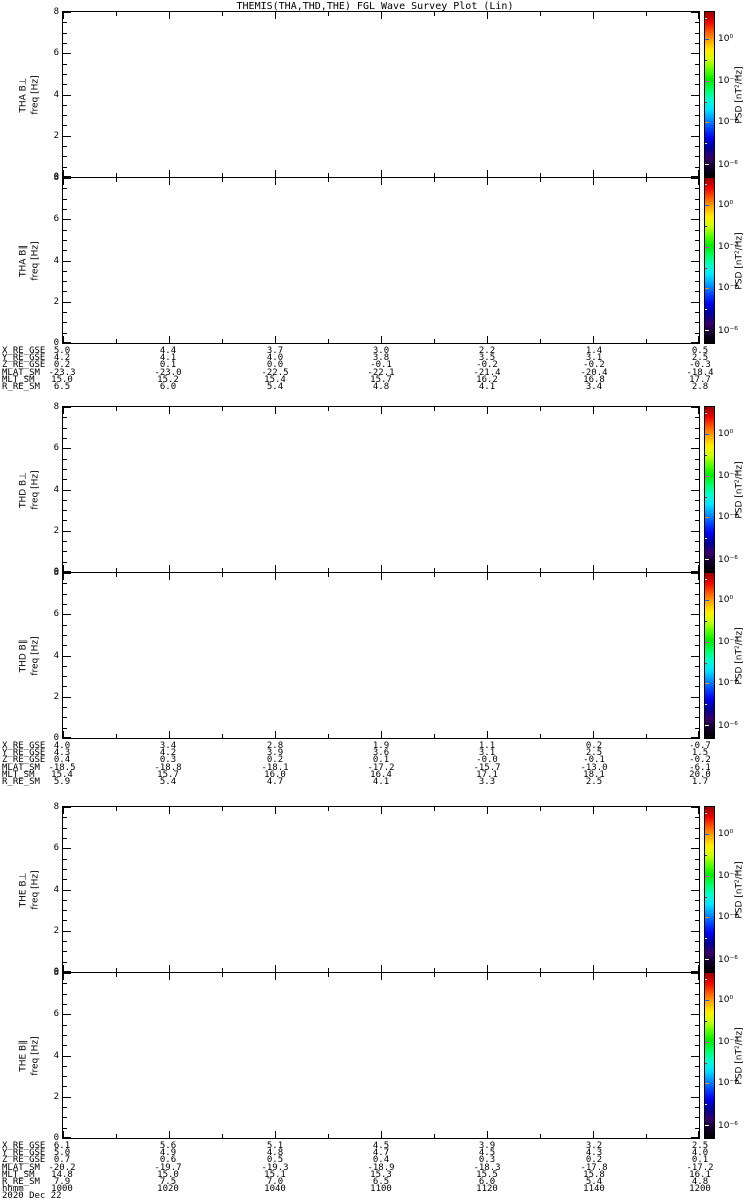 Image resolution: width=750 pixels, height=1200 pixels. What do you see at coordinates (23, 1056) in the screenshot?
I see `panel-label: THE B∥` at bounding box center [23, 1056].